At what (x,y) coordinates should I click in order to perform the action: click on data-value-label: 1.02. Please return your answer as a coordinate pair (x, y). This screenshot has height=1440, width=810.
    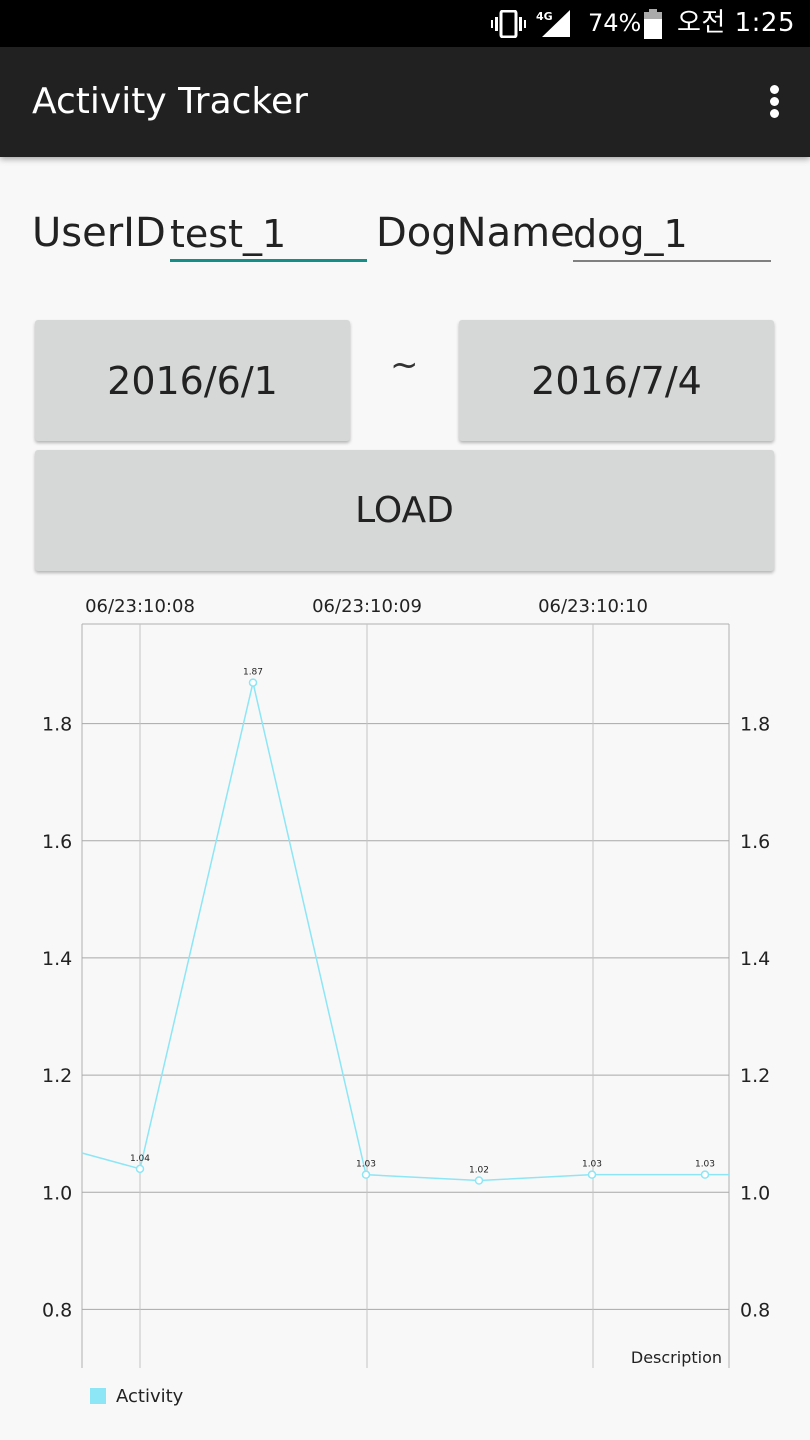
    Looking at the image, I should click on (479, 1171).